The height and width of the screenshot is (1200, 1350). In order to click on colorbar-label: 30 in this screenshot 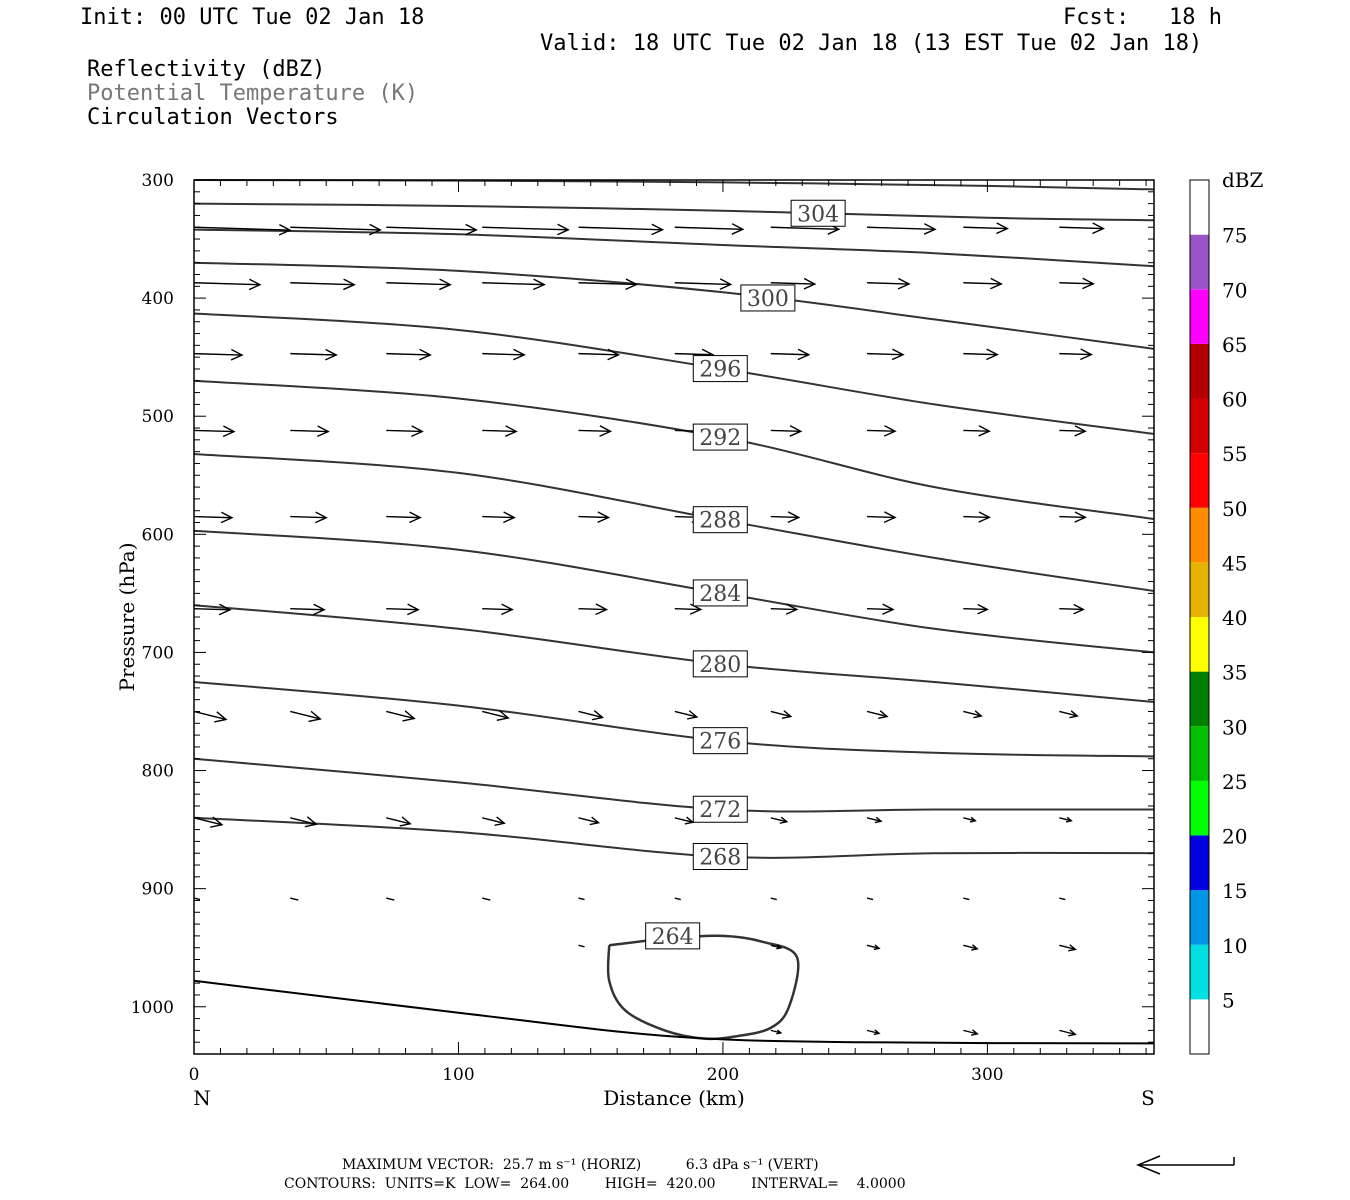, I will do `click(1234, 727)`.